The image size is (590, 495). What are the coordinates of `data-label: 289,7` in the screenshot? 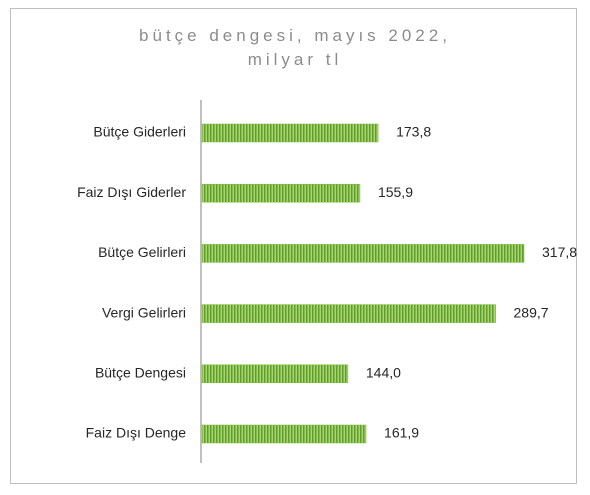 It's located at (531, 312).